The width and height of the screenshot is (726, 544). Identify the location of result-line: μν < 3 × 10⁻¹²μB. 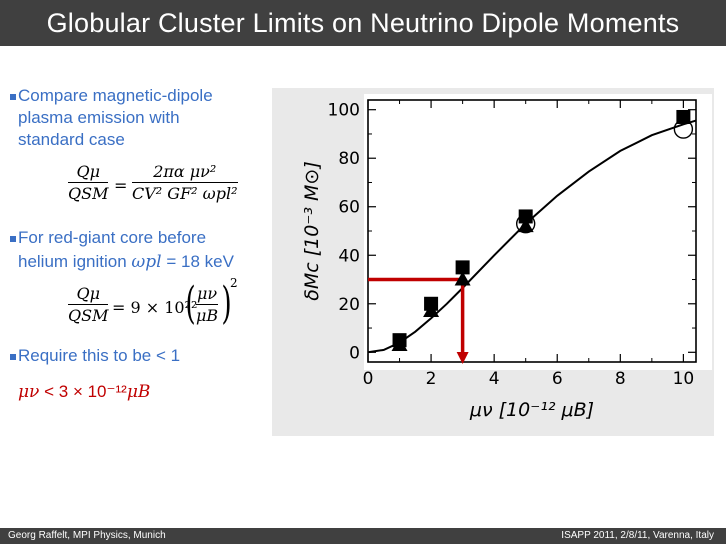
(84, 392).